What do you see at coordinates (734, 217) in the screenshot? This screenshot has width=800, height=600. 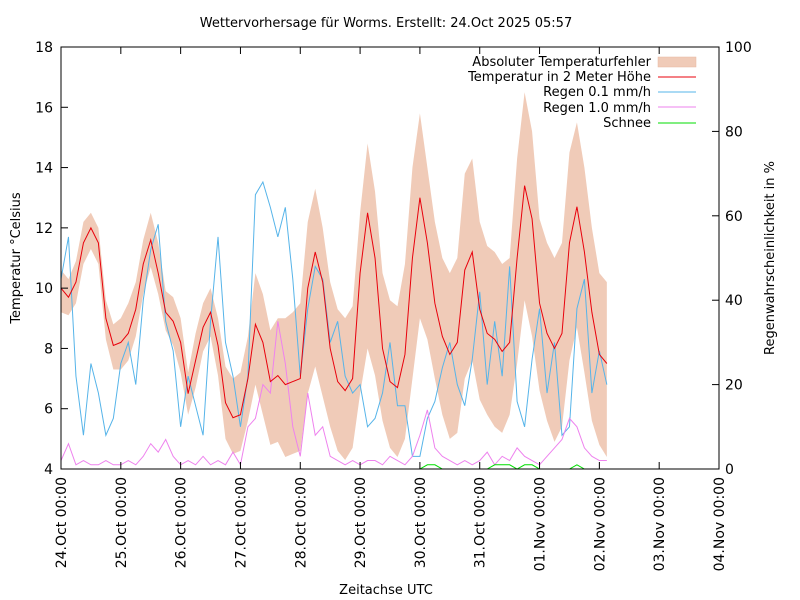 I see `y2-tick-label: 60` at bounding box center [734, 217].